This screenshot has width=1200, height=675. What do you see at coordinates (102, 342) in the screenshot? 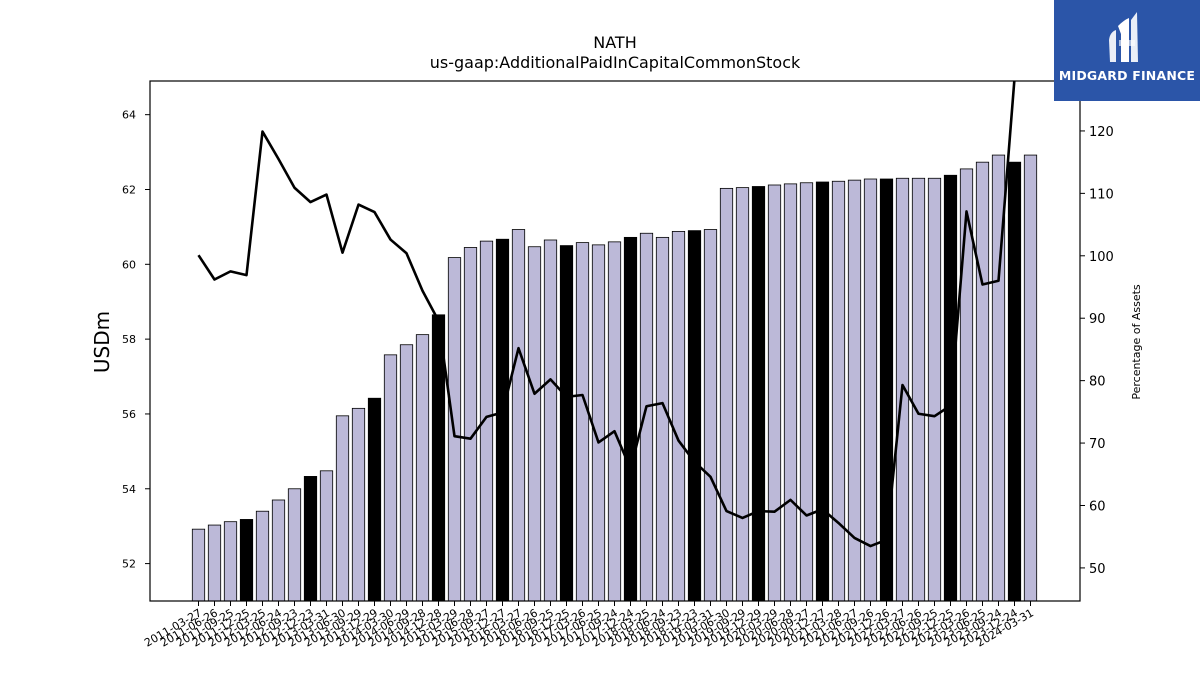
I see `left-y-axis-label: USDm` at bounding box center [102, 342].